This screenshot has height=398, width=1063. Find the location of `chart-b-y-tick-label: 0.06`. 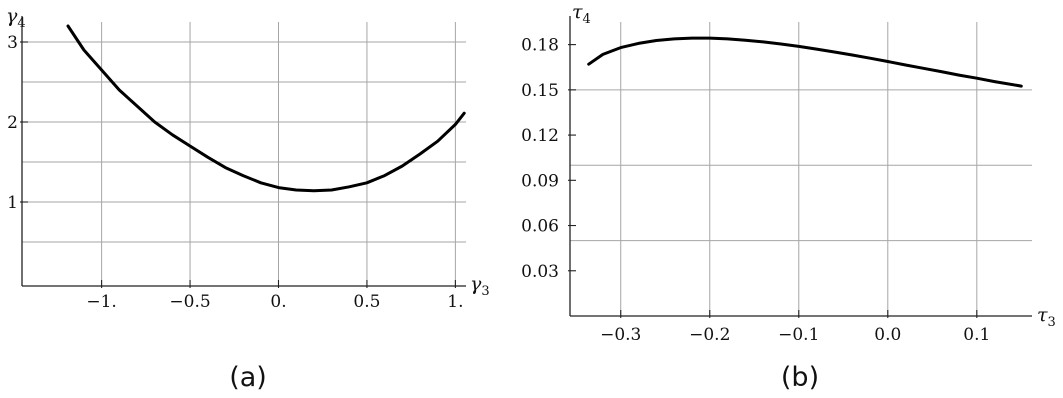

chart-b-y-tick-label: 0.06 is located at coordinates (540, 227).